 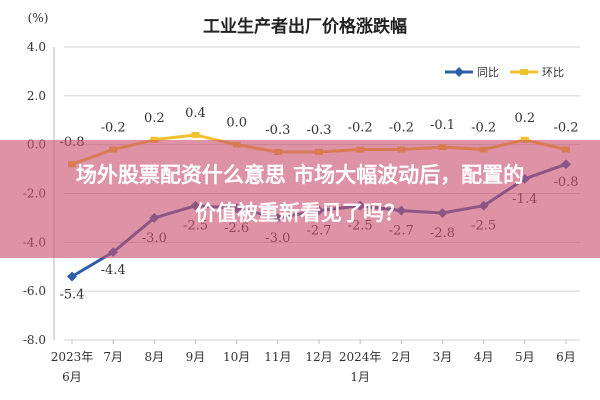 I want to click on banner-headline-line2: 价值被重新看见了吗？, so click(x=300, y=213).